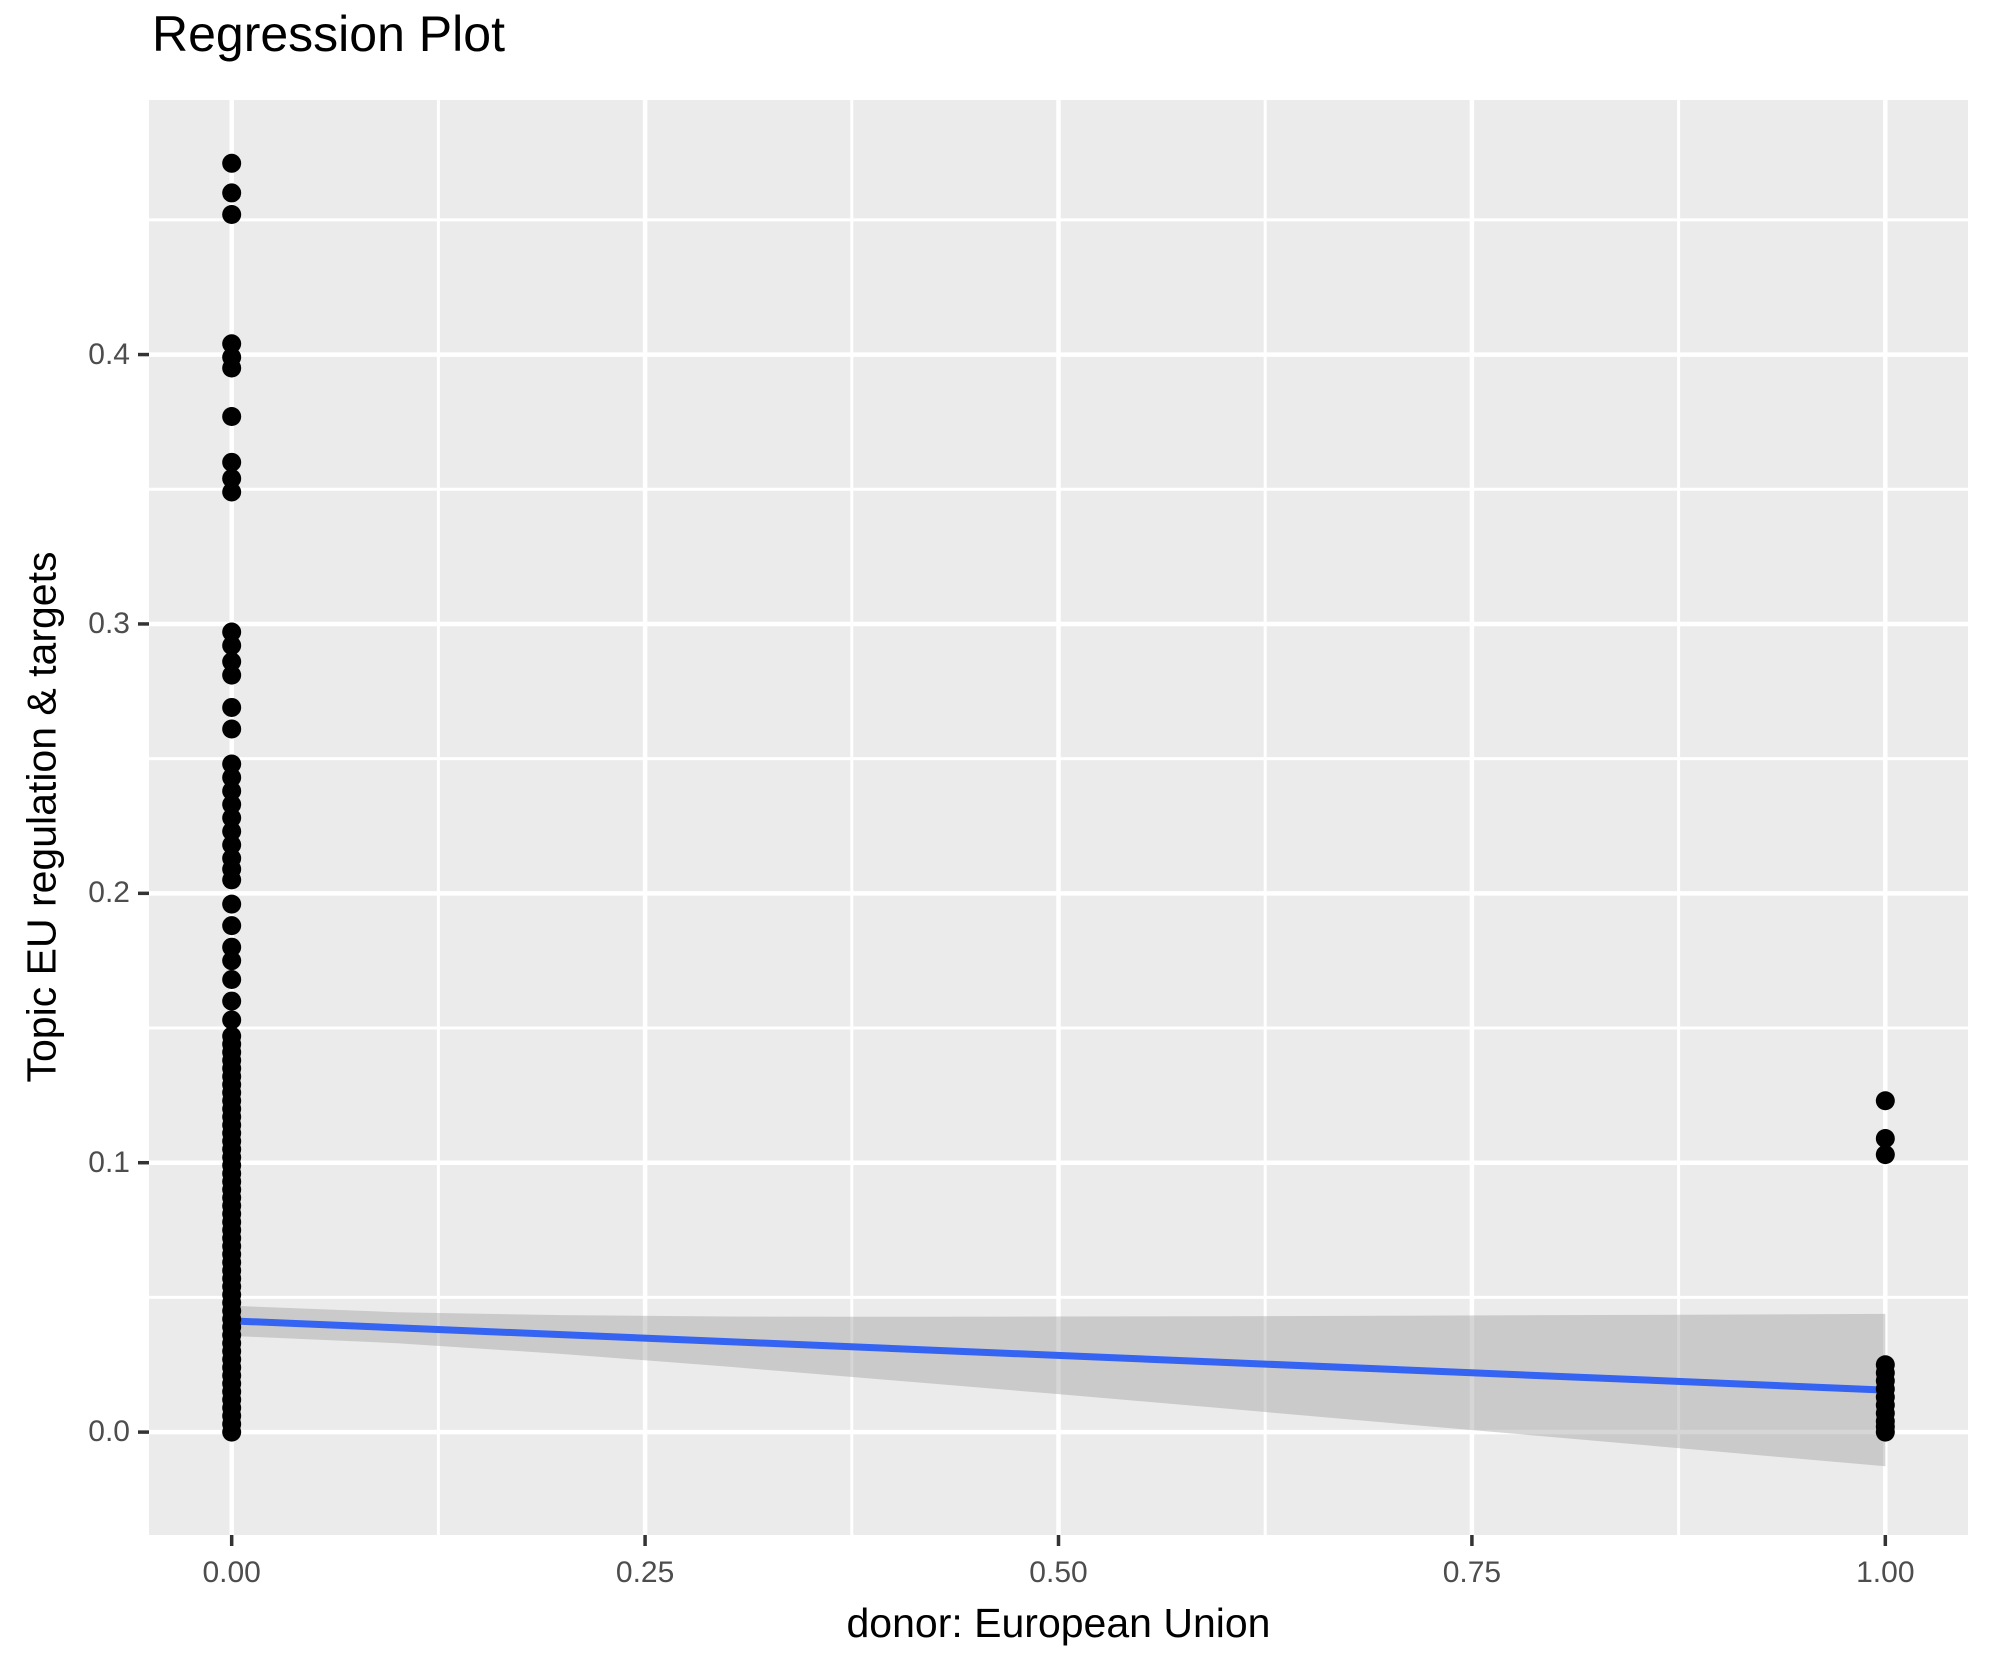  What do you see at coordinates (1058, 1572) in the screenshot?
I see `x-tick-label: 0.50` at bounding box center [1058, 1572].